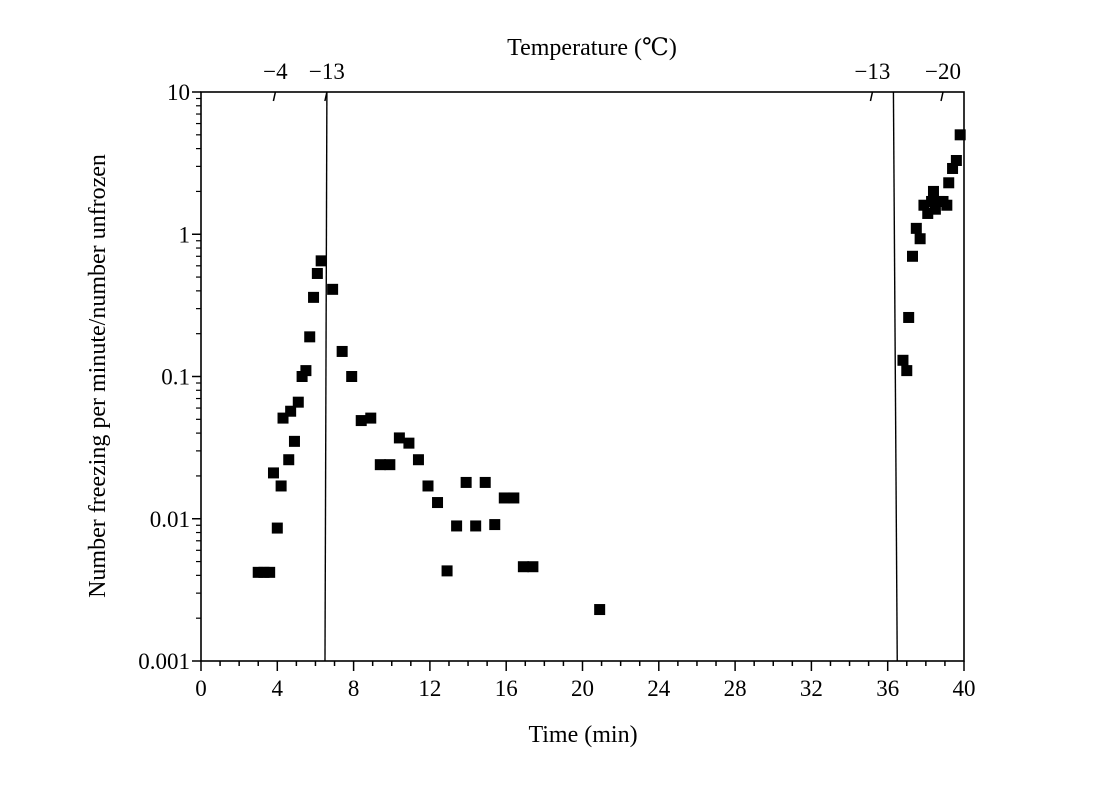 The width and height of the screenshot is (1120, 797). Describe the element at coordinates (943, 71) in the screenshot. I see `top-tick-label: −20` at that location.